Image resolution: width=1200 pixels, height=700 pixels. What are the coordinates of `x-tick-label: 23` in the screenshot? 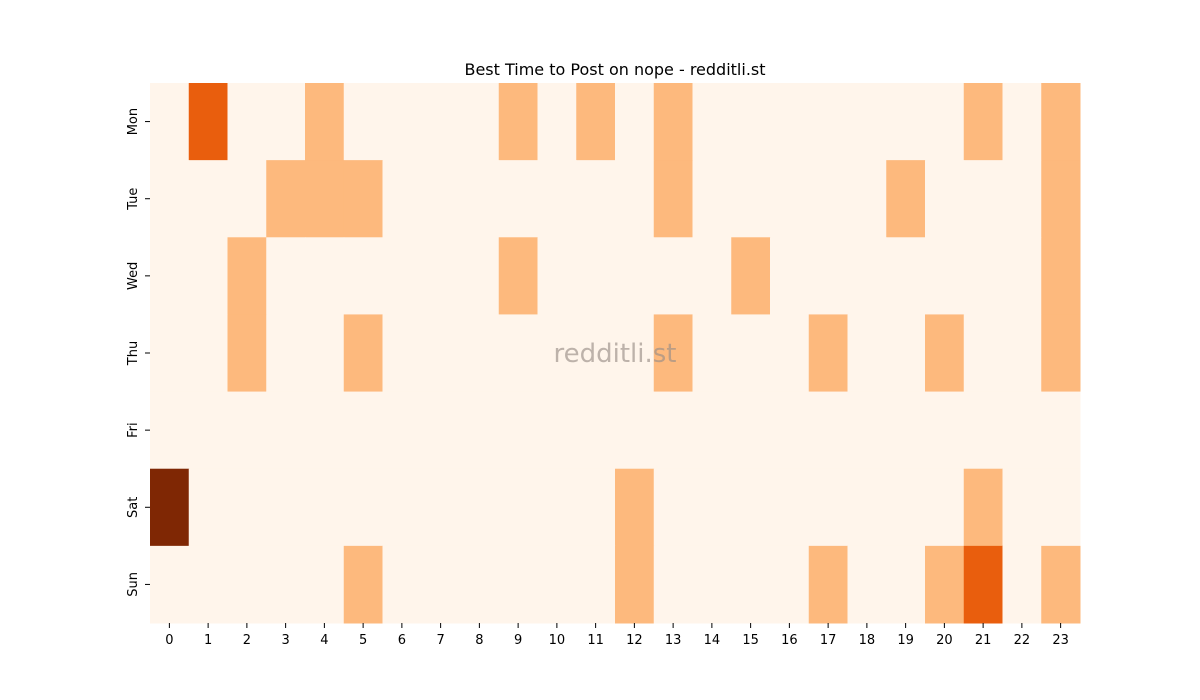 It's located at (1060, 640).